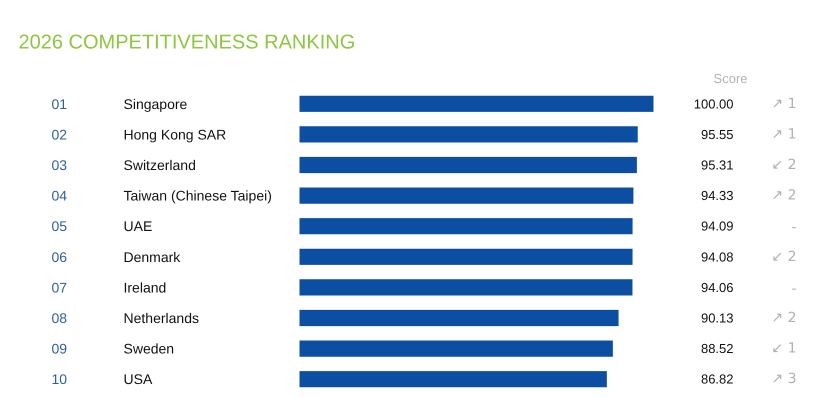  Describe the element at coordinates (60, 226) in the screenshot. I see `text: 05` at that location.